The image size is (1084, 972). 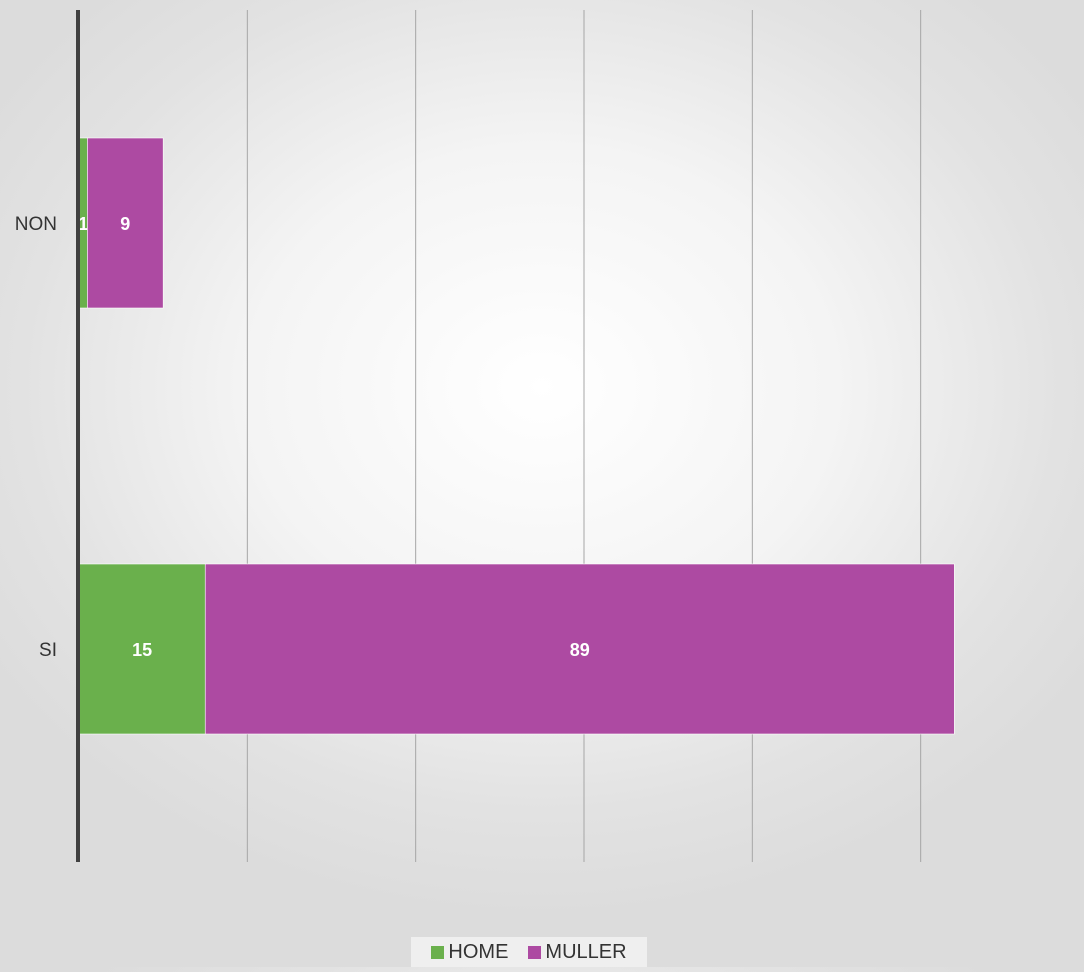 I want to click on data-label-home-non: 1, so click(x=83, y=224).